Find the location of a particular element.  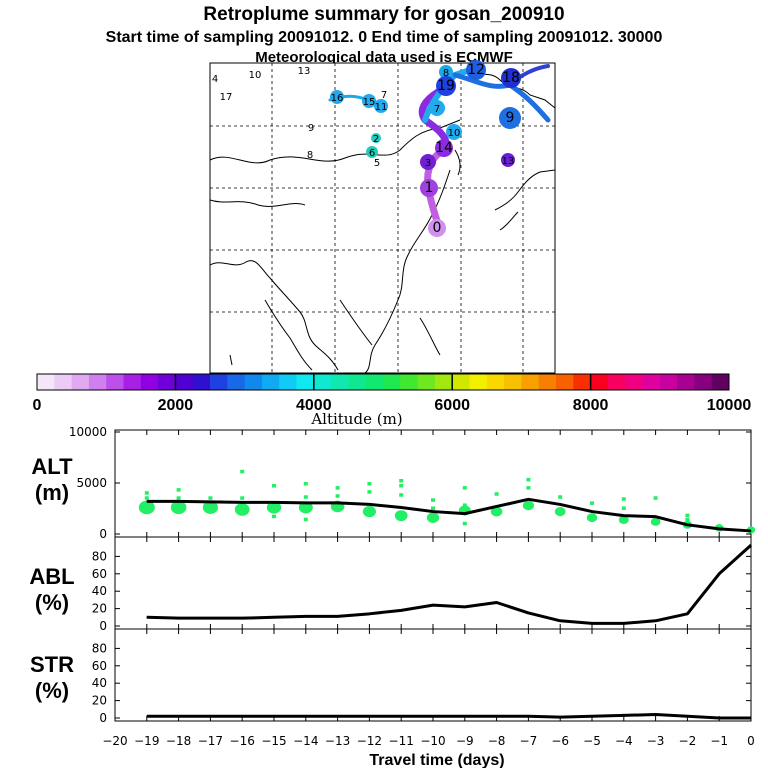

colorbar-frame is located at coordinates (383, 382).